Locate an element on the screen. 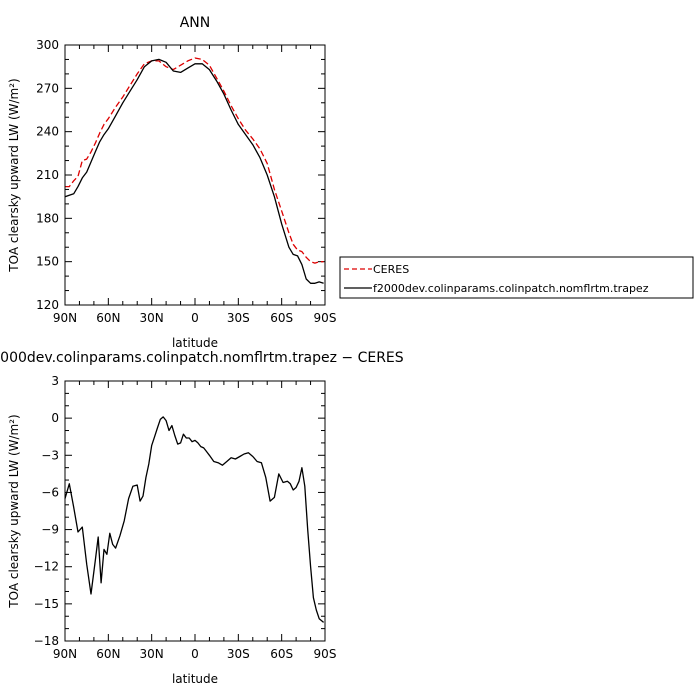 Image resolution: width=700 pixels, height=700 pixels. legend-box is located at coordinates (516, 277).